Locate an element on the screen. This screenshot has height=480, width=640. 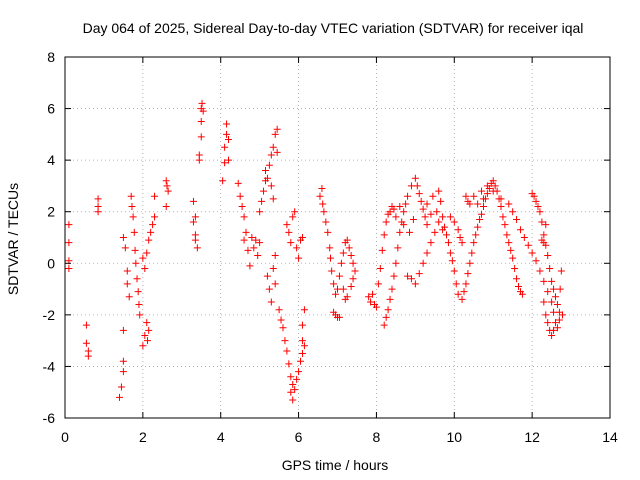
x-tick-label: 12 is located at coordinates (532, 437).